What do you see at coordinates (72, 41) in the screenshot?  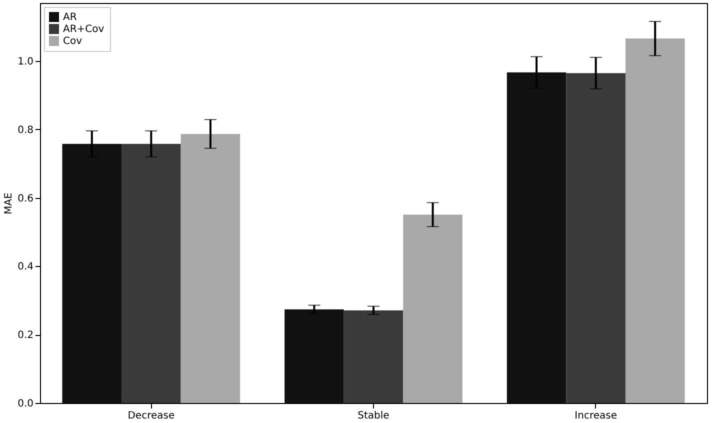 I see `legend-label: Cov` at bounding box center [72, 41].